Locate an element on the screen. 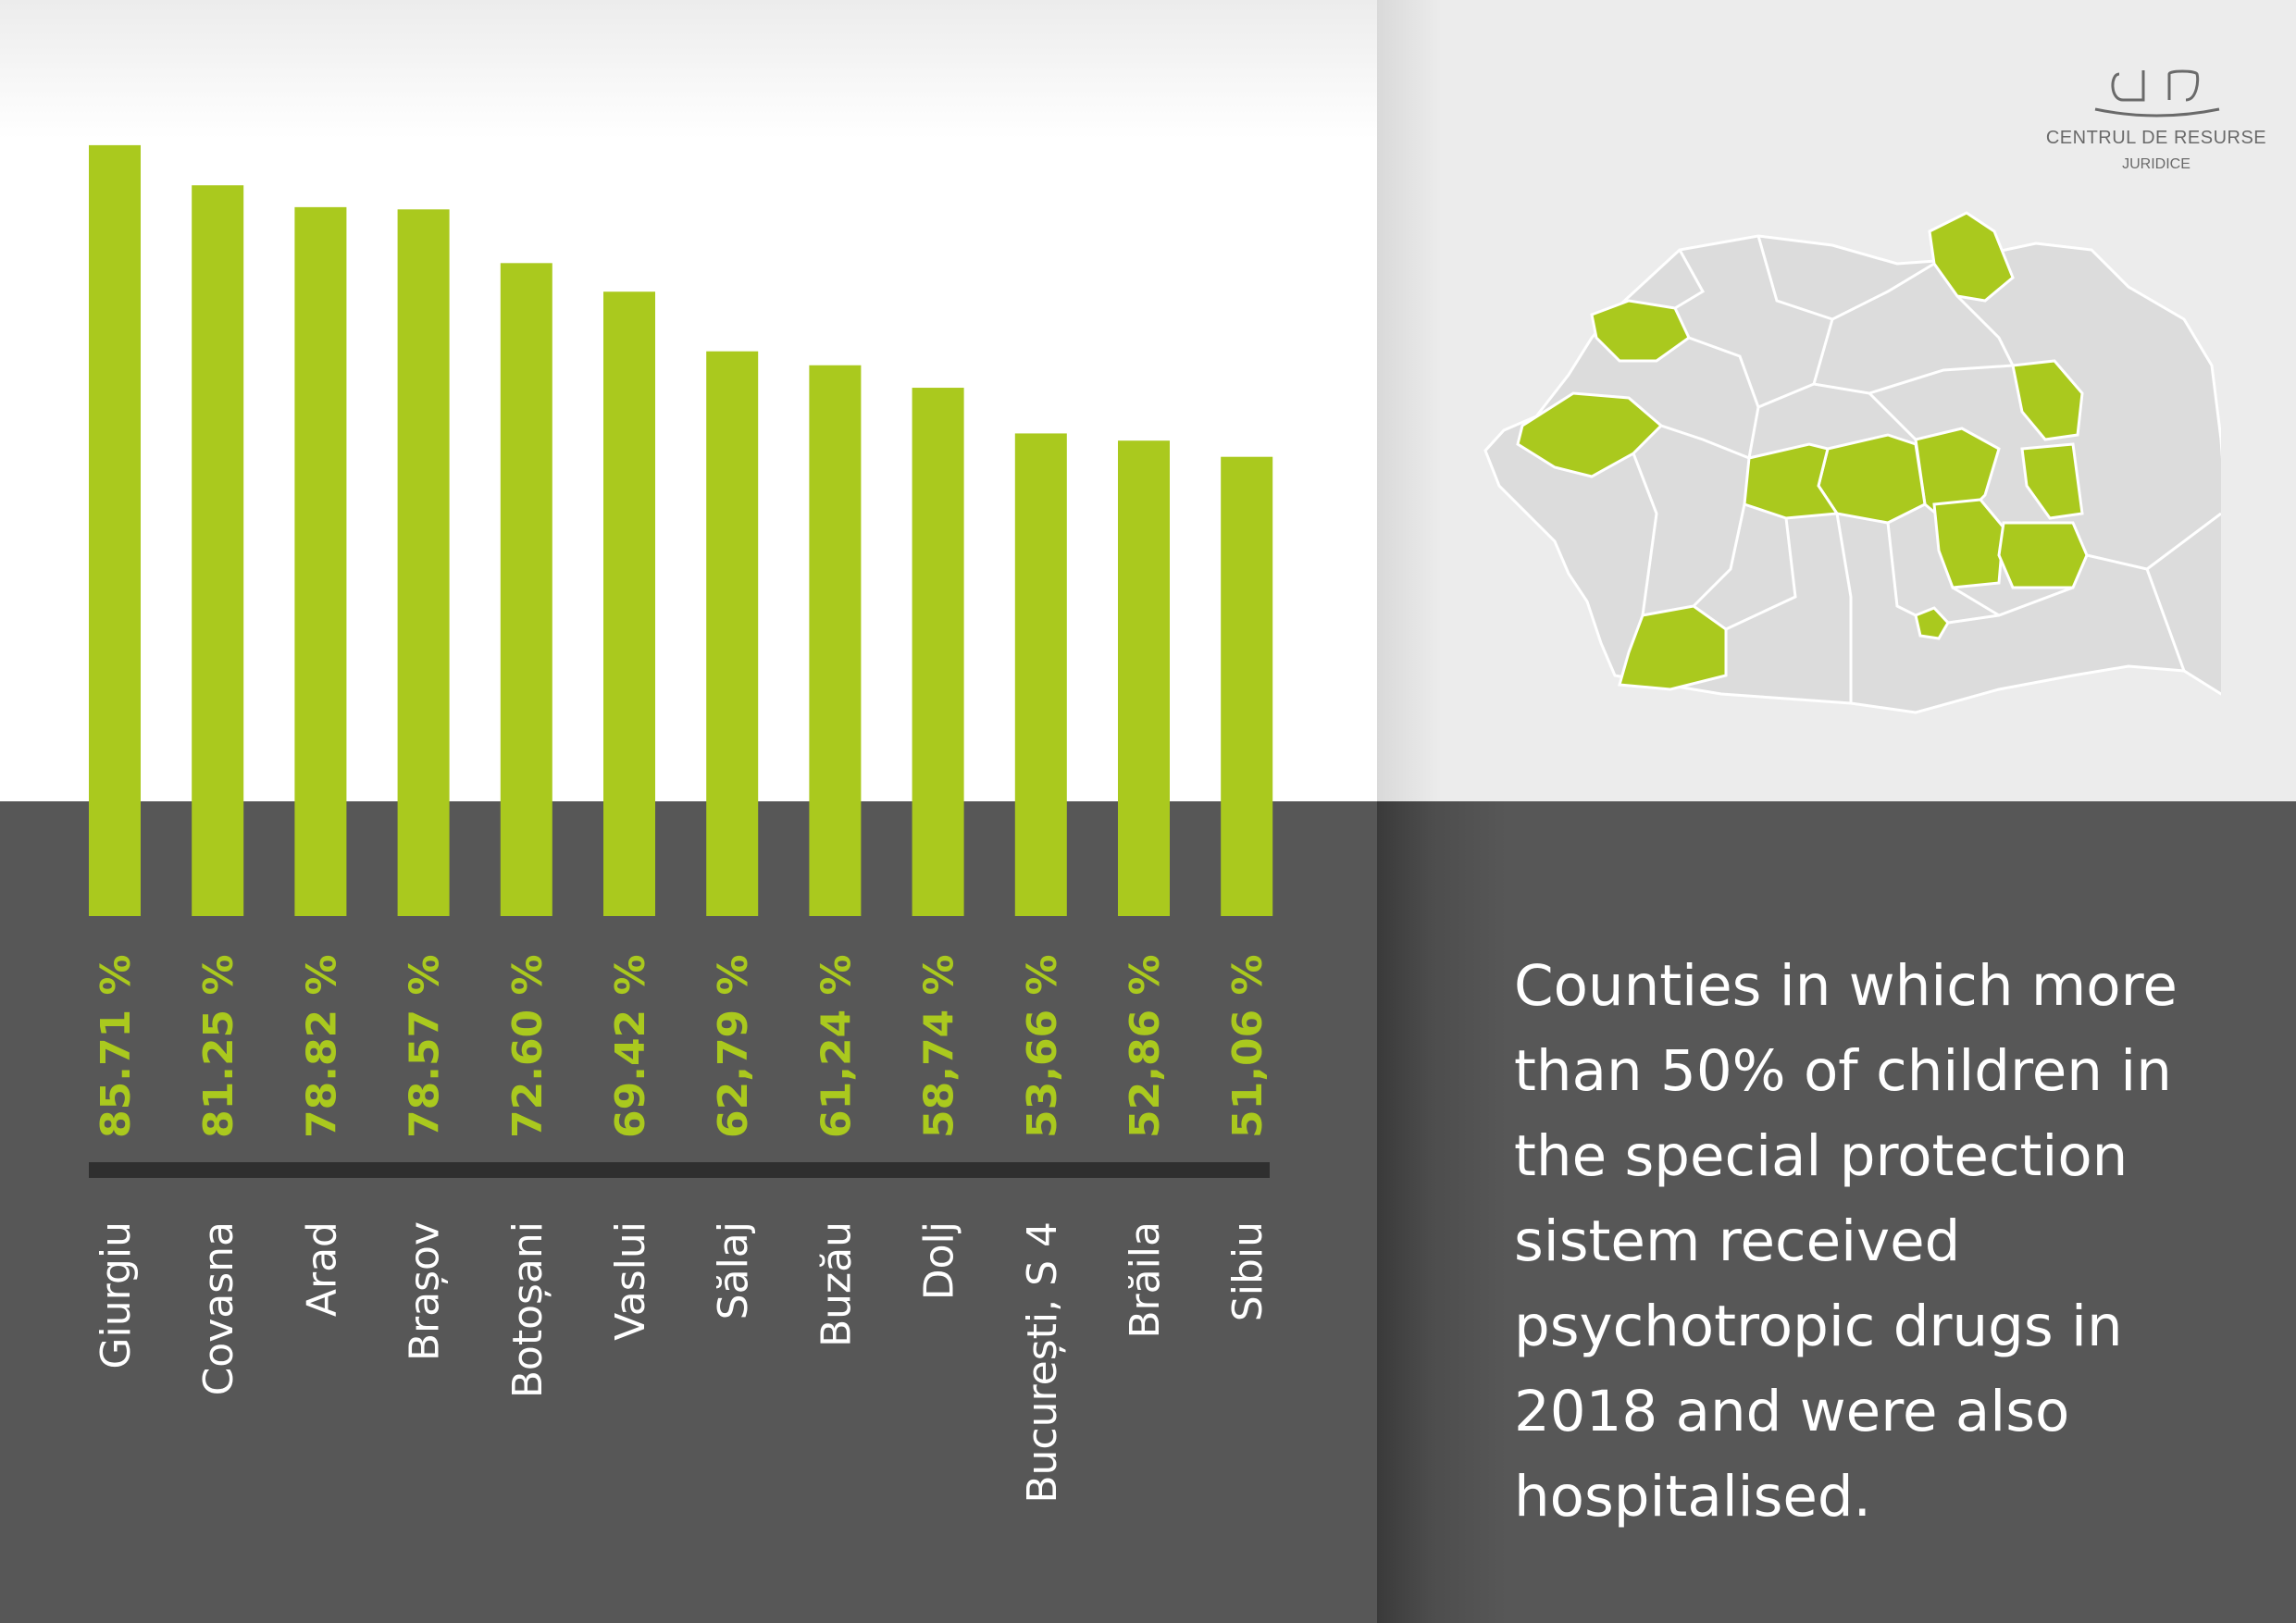  category-label-3: Brașov is located at coordinates (425, 1291).